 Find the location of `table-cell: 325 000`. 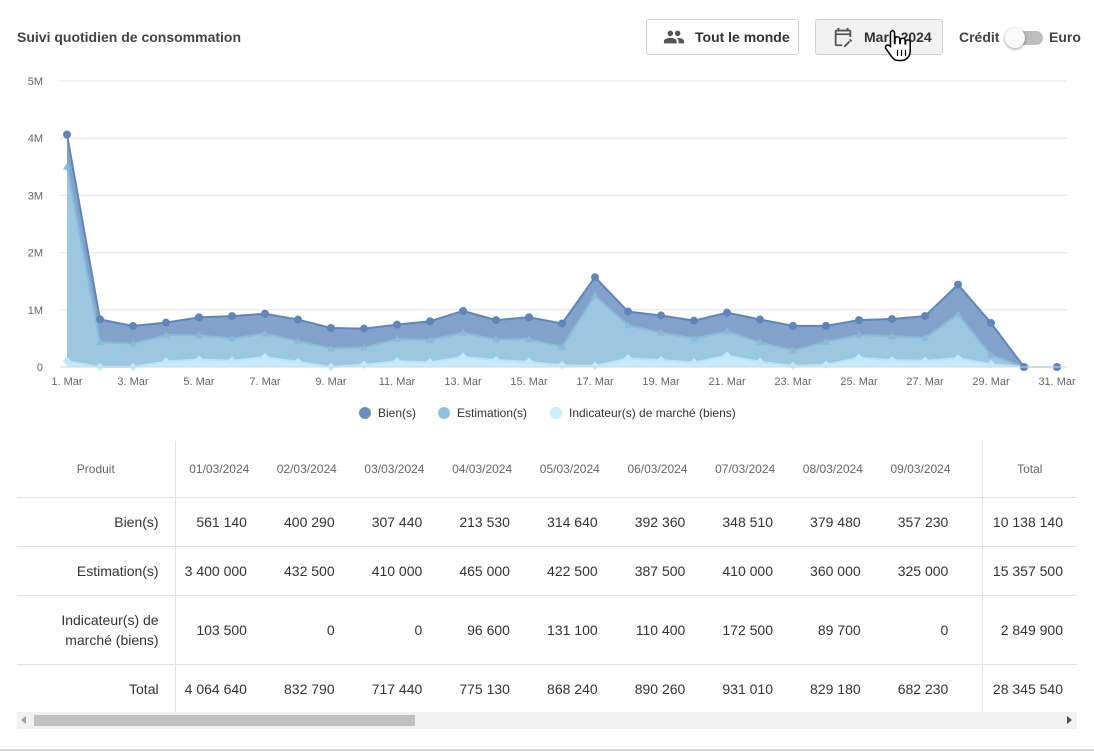

table-cell: 325 000 is located at coordinates (920, 571).